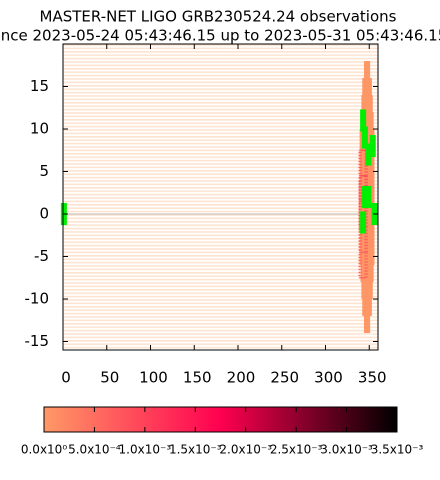 This screenshot has height=480, width=440. Describe the element at coordinates (41, 256) in the screenshot. I see `y-tick-label: -5` at that location.